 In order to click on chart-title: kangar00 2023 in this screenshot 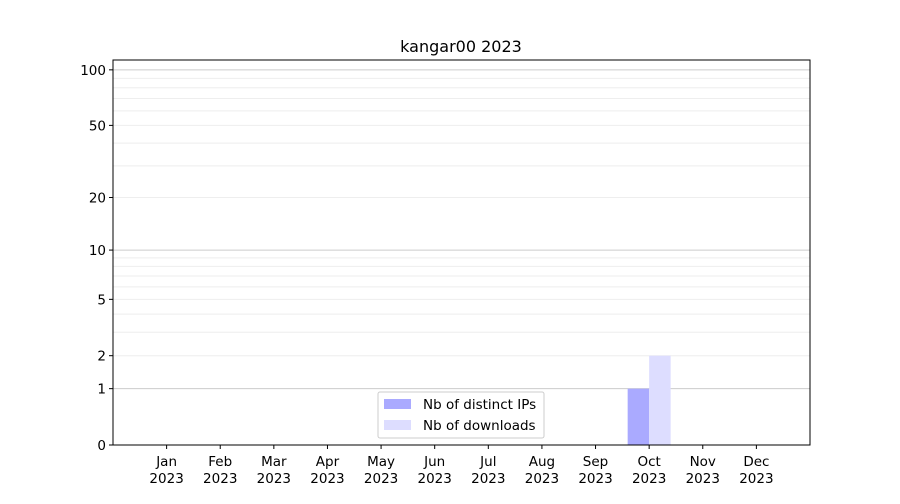, I will do `click(461, 46)`.